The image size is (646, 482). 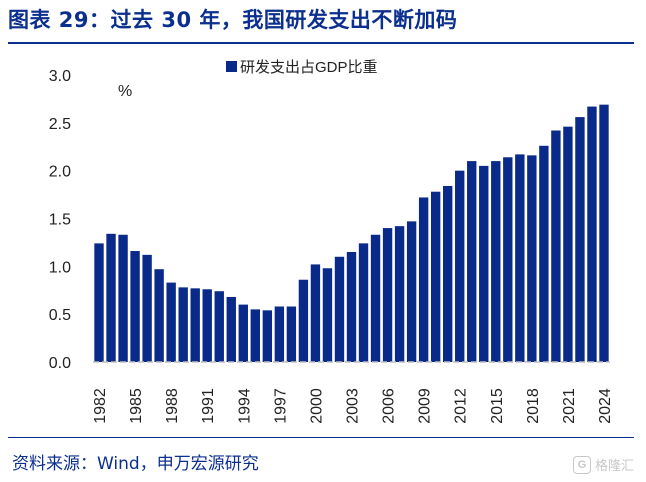 I want to click on bar-2007, so click(x=399, y=294).